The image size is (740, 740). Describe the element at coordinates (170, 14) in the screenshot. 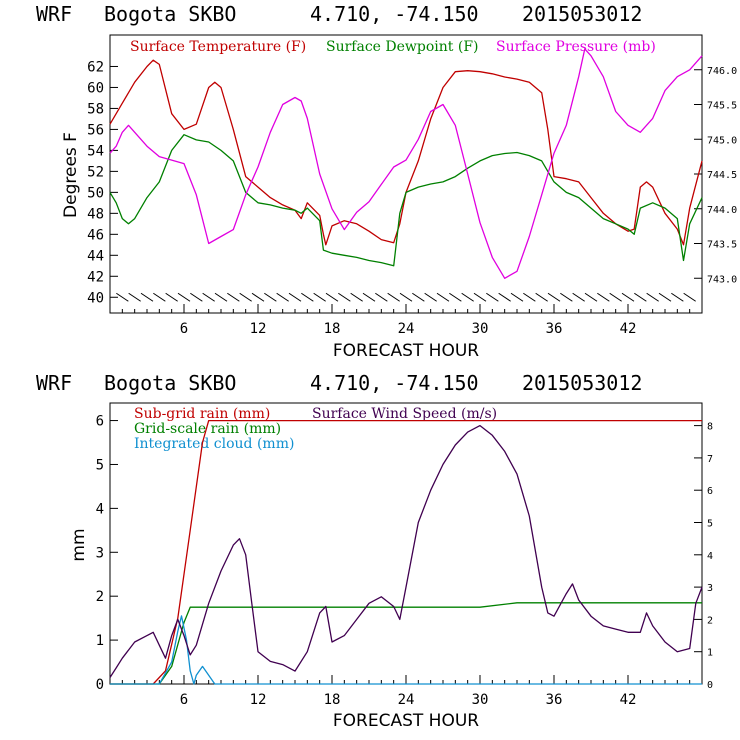

I see `panel1-station: Bogota SKBO` at that location.